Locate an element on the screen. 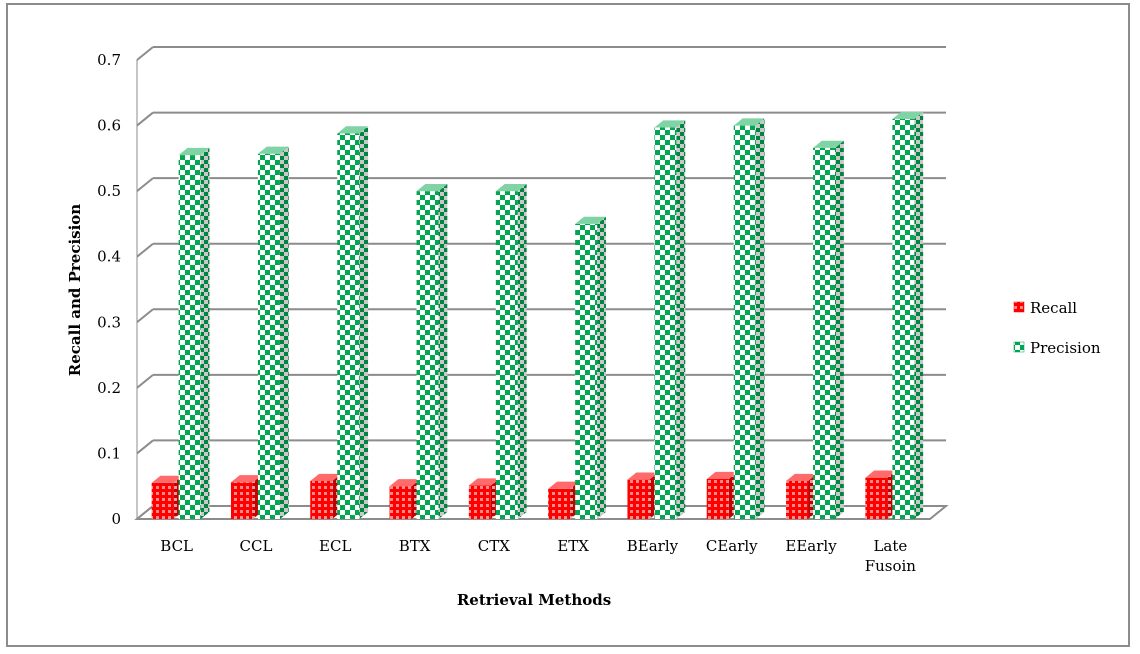 The width and height of the screenshot is (1140, 654). x-axis-title: Retrieval Methods is located at coordinates (534, 600).